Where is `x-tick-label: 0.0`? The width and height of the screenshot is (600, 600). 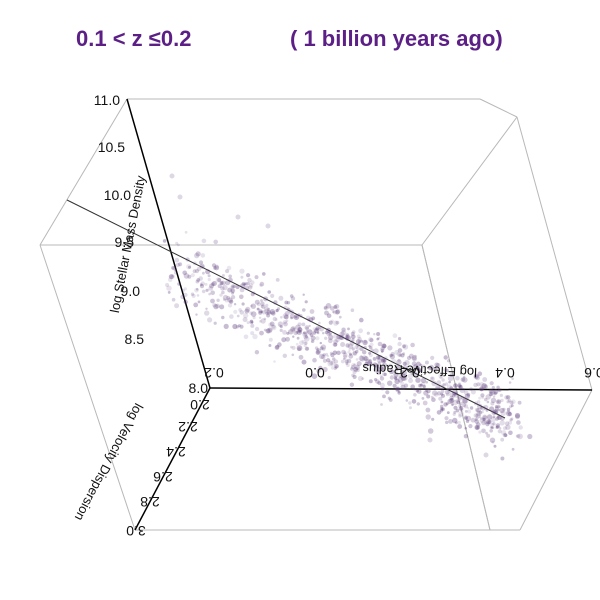 x-tick-label: 0.0 is located at coordinates (315, 373).